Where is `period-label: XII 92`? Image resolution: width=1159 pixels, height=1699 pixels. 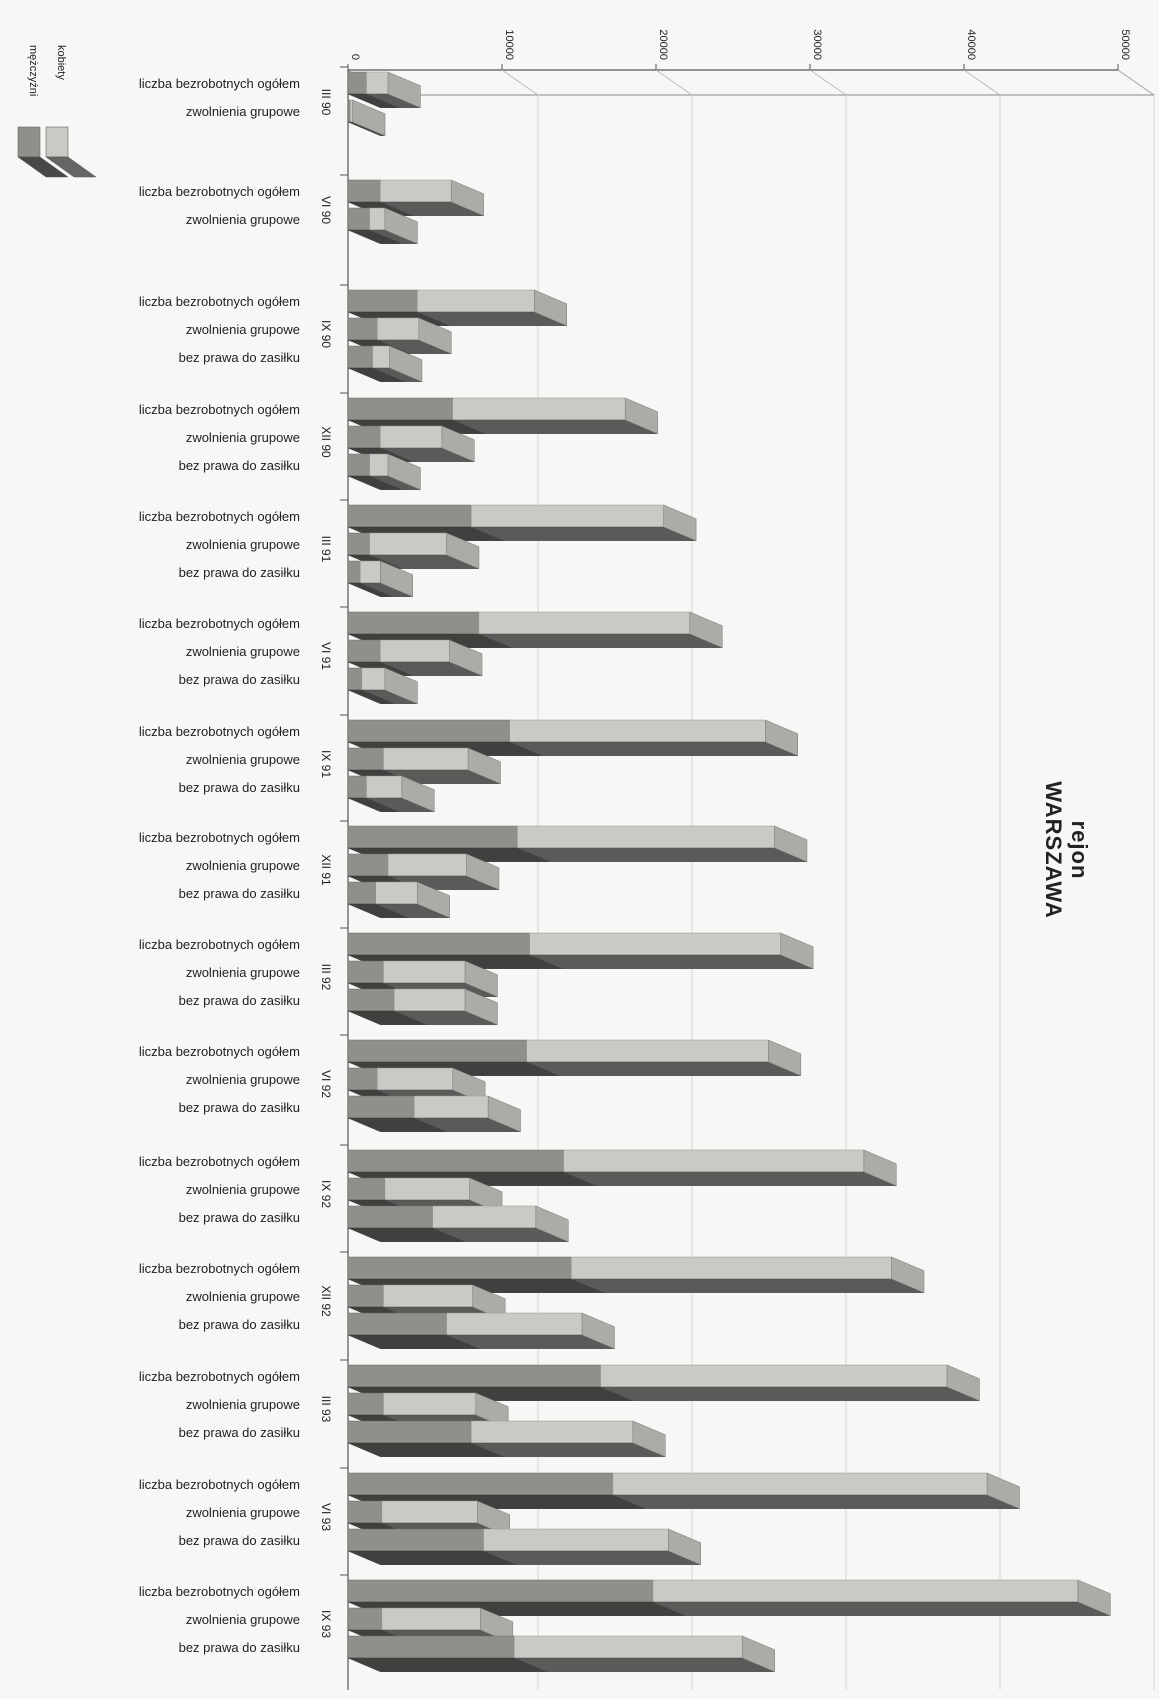 period-label: XII 92 is located at coordinates (326, 1301).